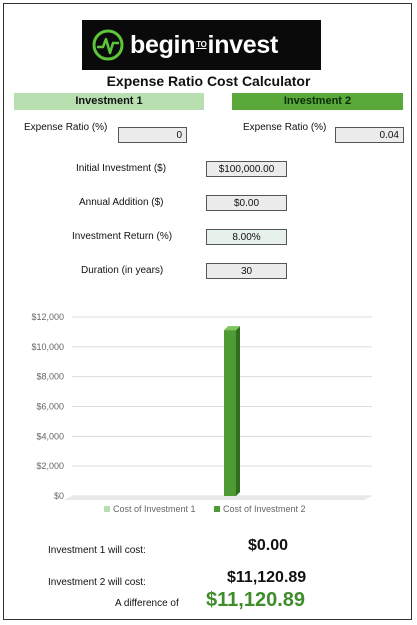  I want to click on legend-label-2: Cost of Investment 2, so click(264, 509).